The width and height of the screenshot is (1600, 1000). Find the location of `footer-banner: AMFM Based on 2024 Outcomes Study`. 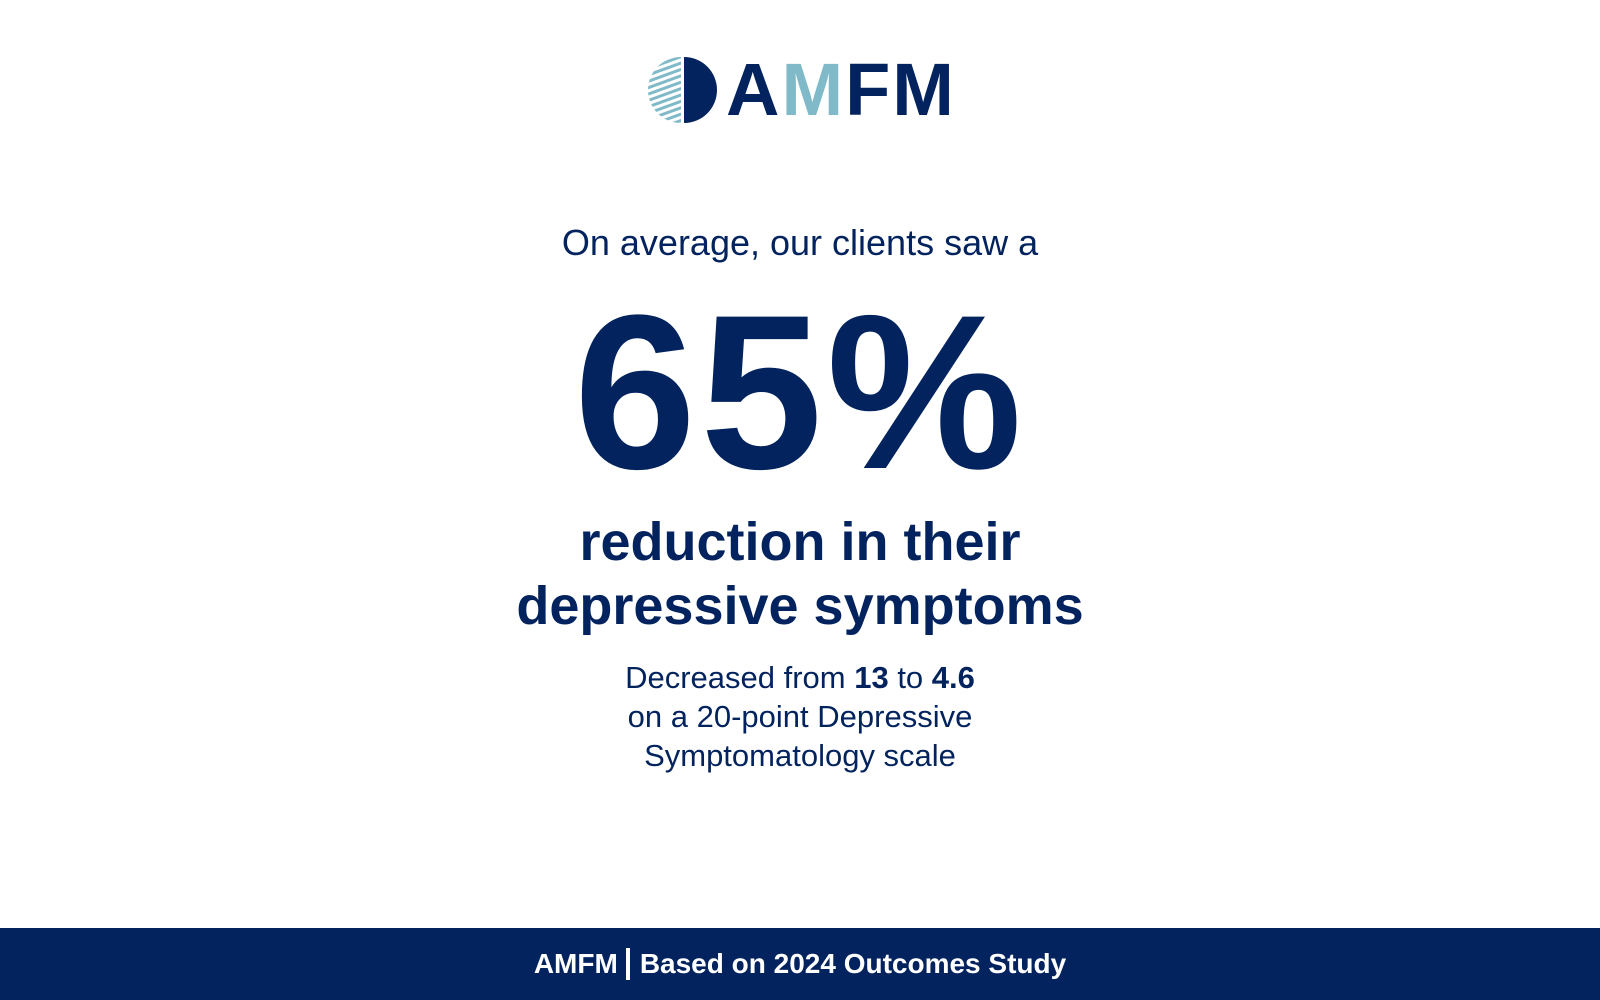

footer-banner: AMFM Based on 2024 Outcomes Study is located at coordinates (800, 964).